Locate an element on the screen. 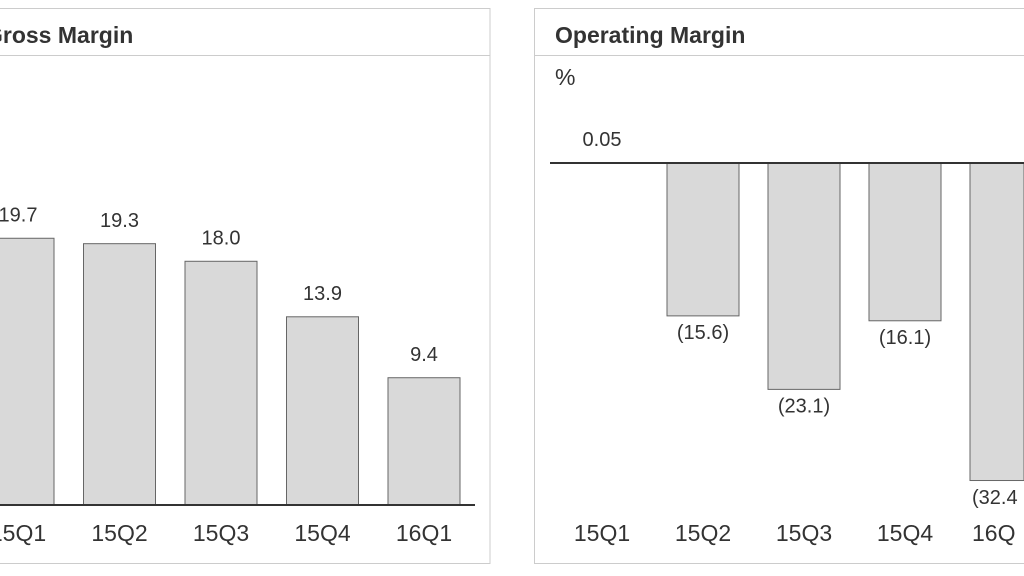  value-label: 0.05 is located at coordinates (602, 140).